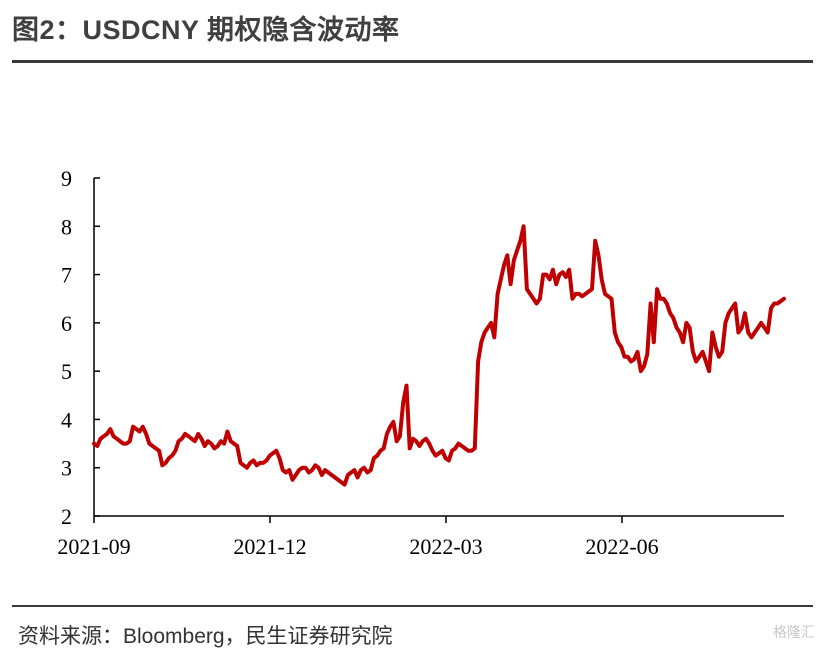 This screenshot has height=653, width=825. What do you see at coordinates (445, 546) in the screenshot?
I see `x-tick-label: 2022-03` at bounding box center [445, 546].